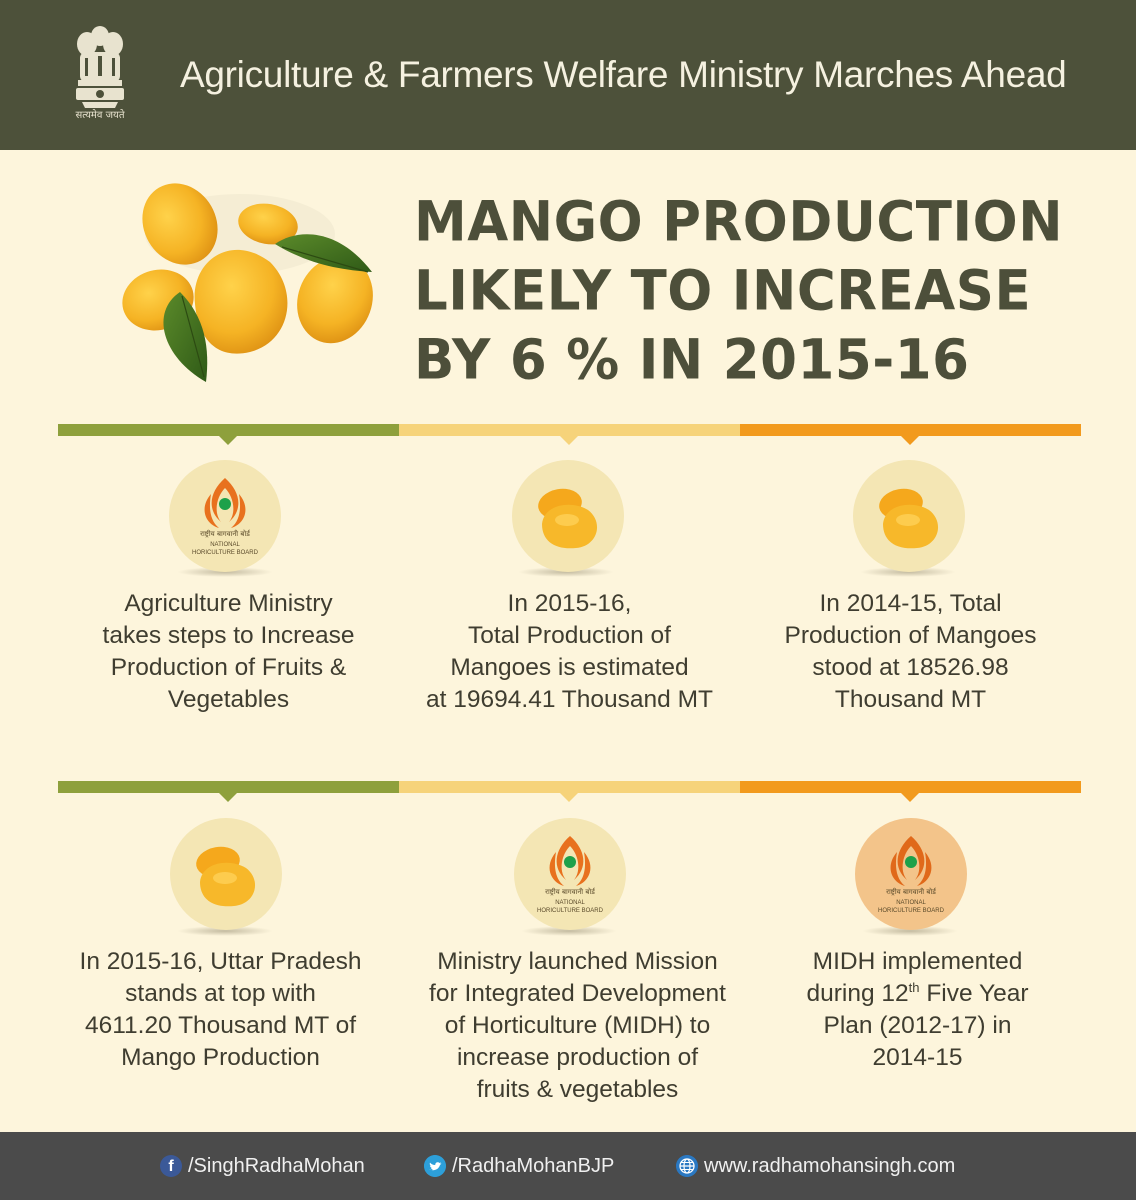 The height and width of the screenshot is (1200, 1136). What do you see at coordinates (171, 1166) in the screenshot?
I see `facebook-icon` at bounding box center [171, 1166].